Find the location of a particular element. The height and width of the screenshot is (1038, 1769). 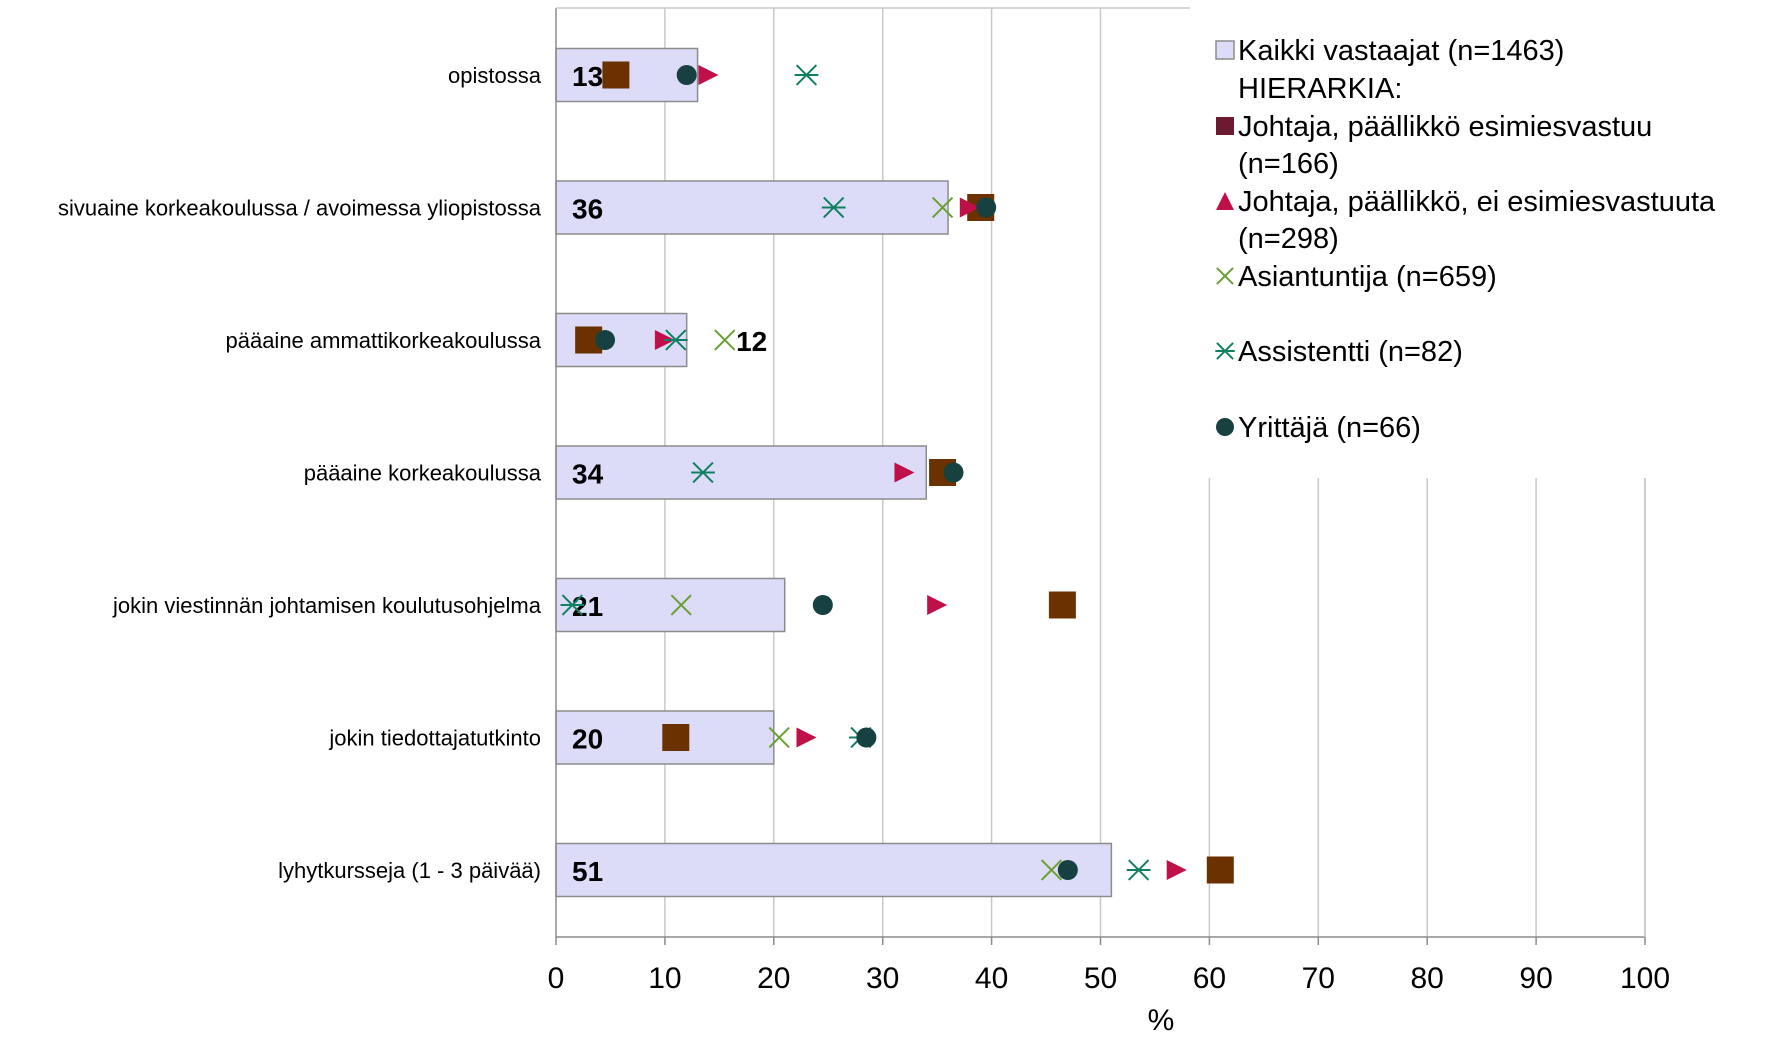

category-label-6: lyhytkursseja (1 - 3 päivää) is located at coordinates (409, 870).